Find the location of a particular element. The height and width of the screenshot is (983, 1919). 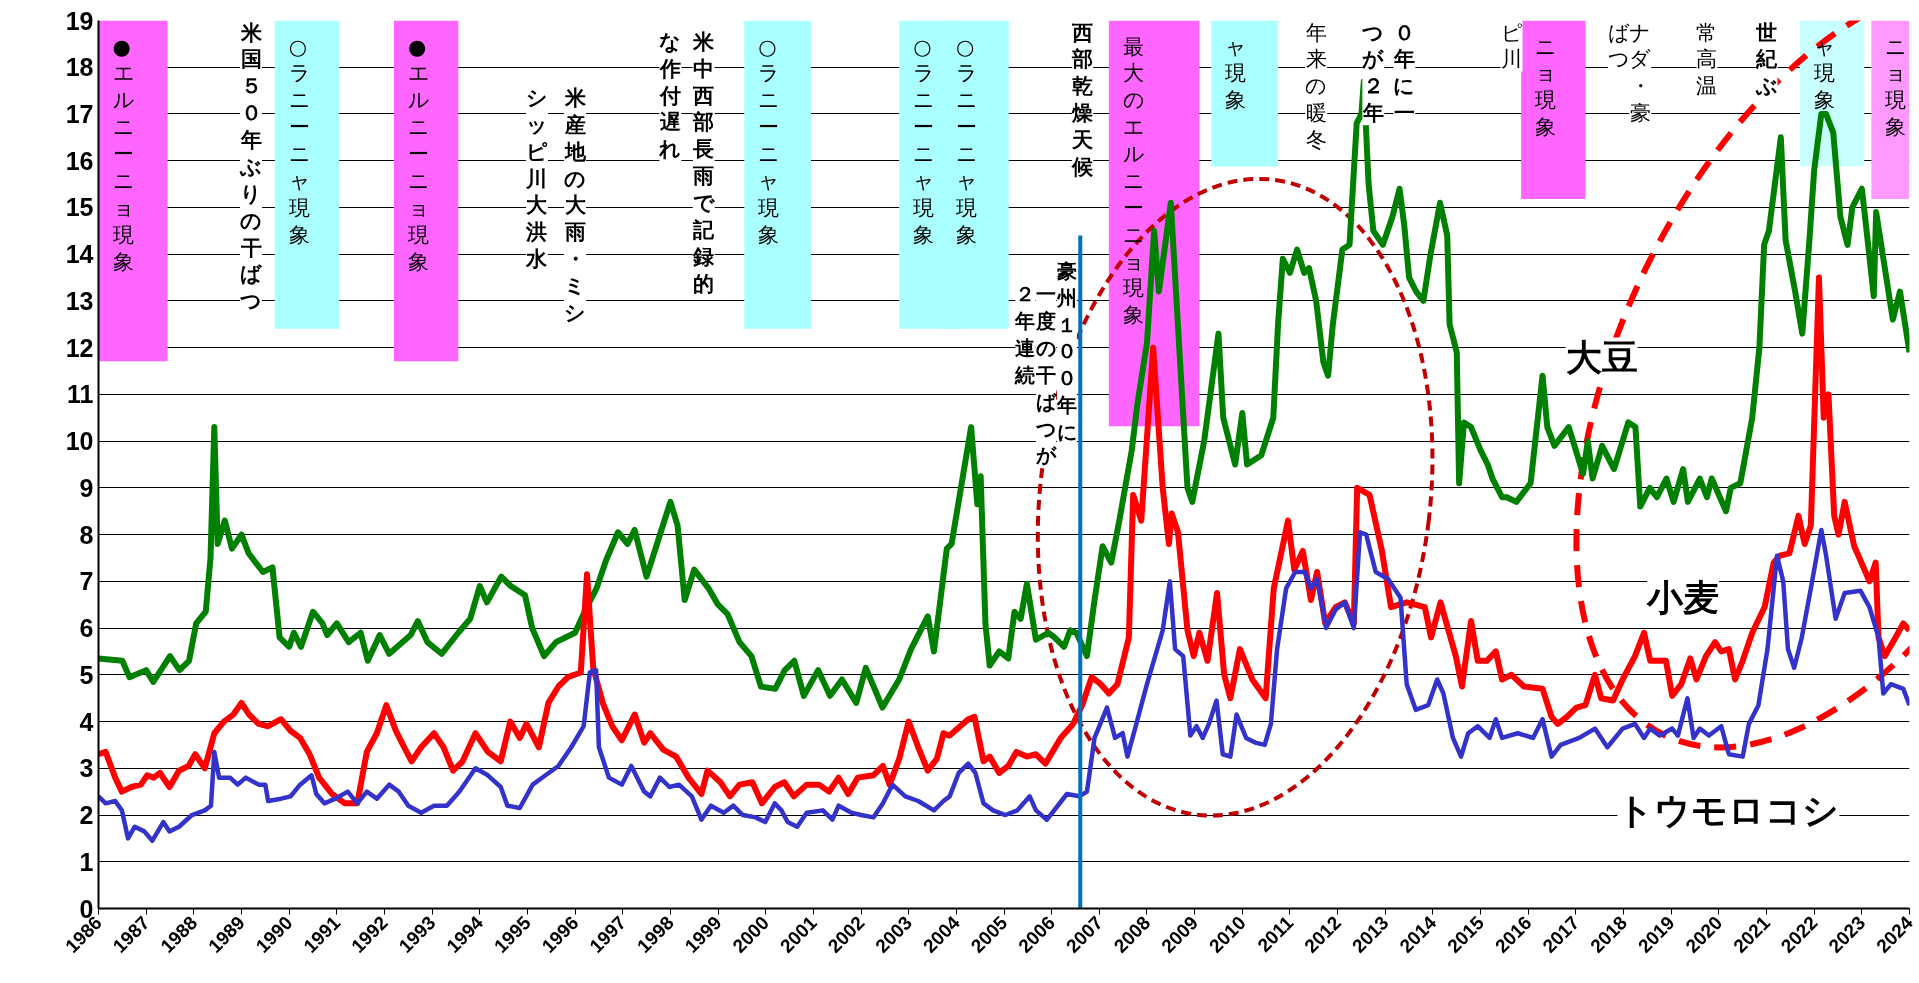

y-tick-label: 8 is located at coordinates (86, 534).